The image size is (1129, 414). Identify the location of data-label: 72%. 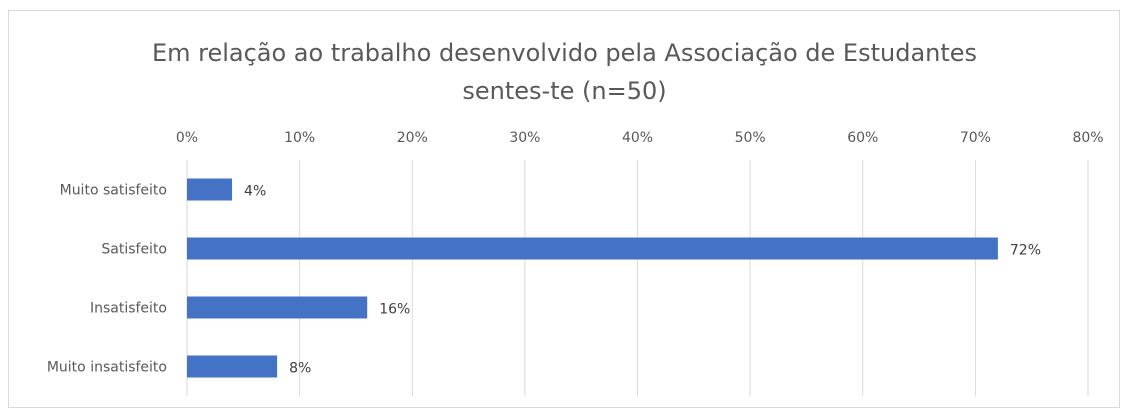
(1025, 251).